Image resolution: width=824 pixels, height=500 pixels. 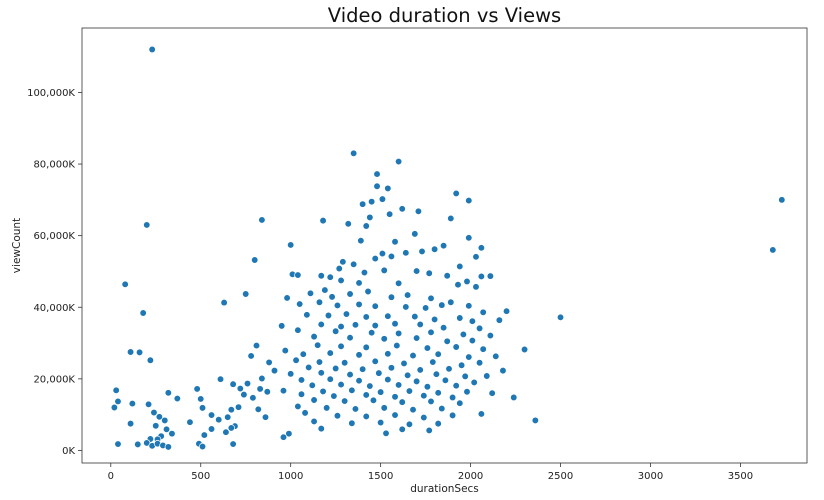 I want to click on x-axis-label: durationSecs, so click(x=444, y=489).